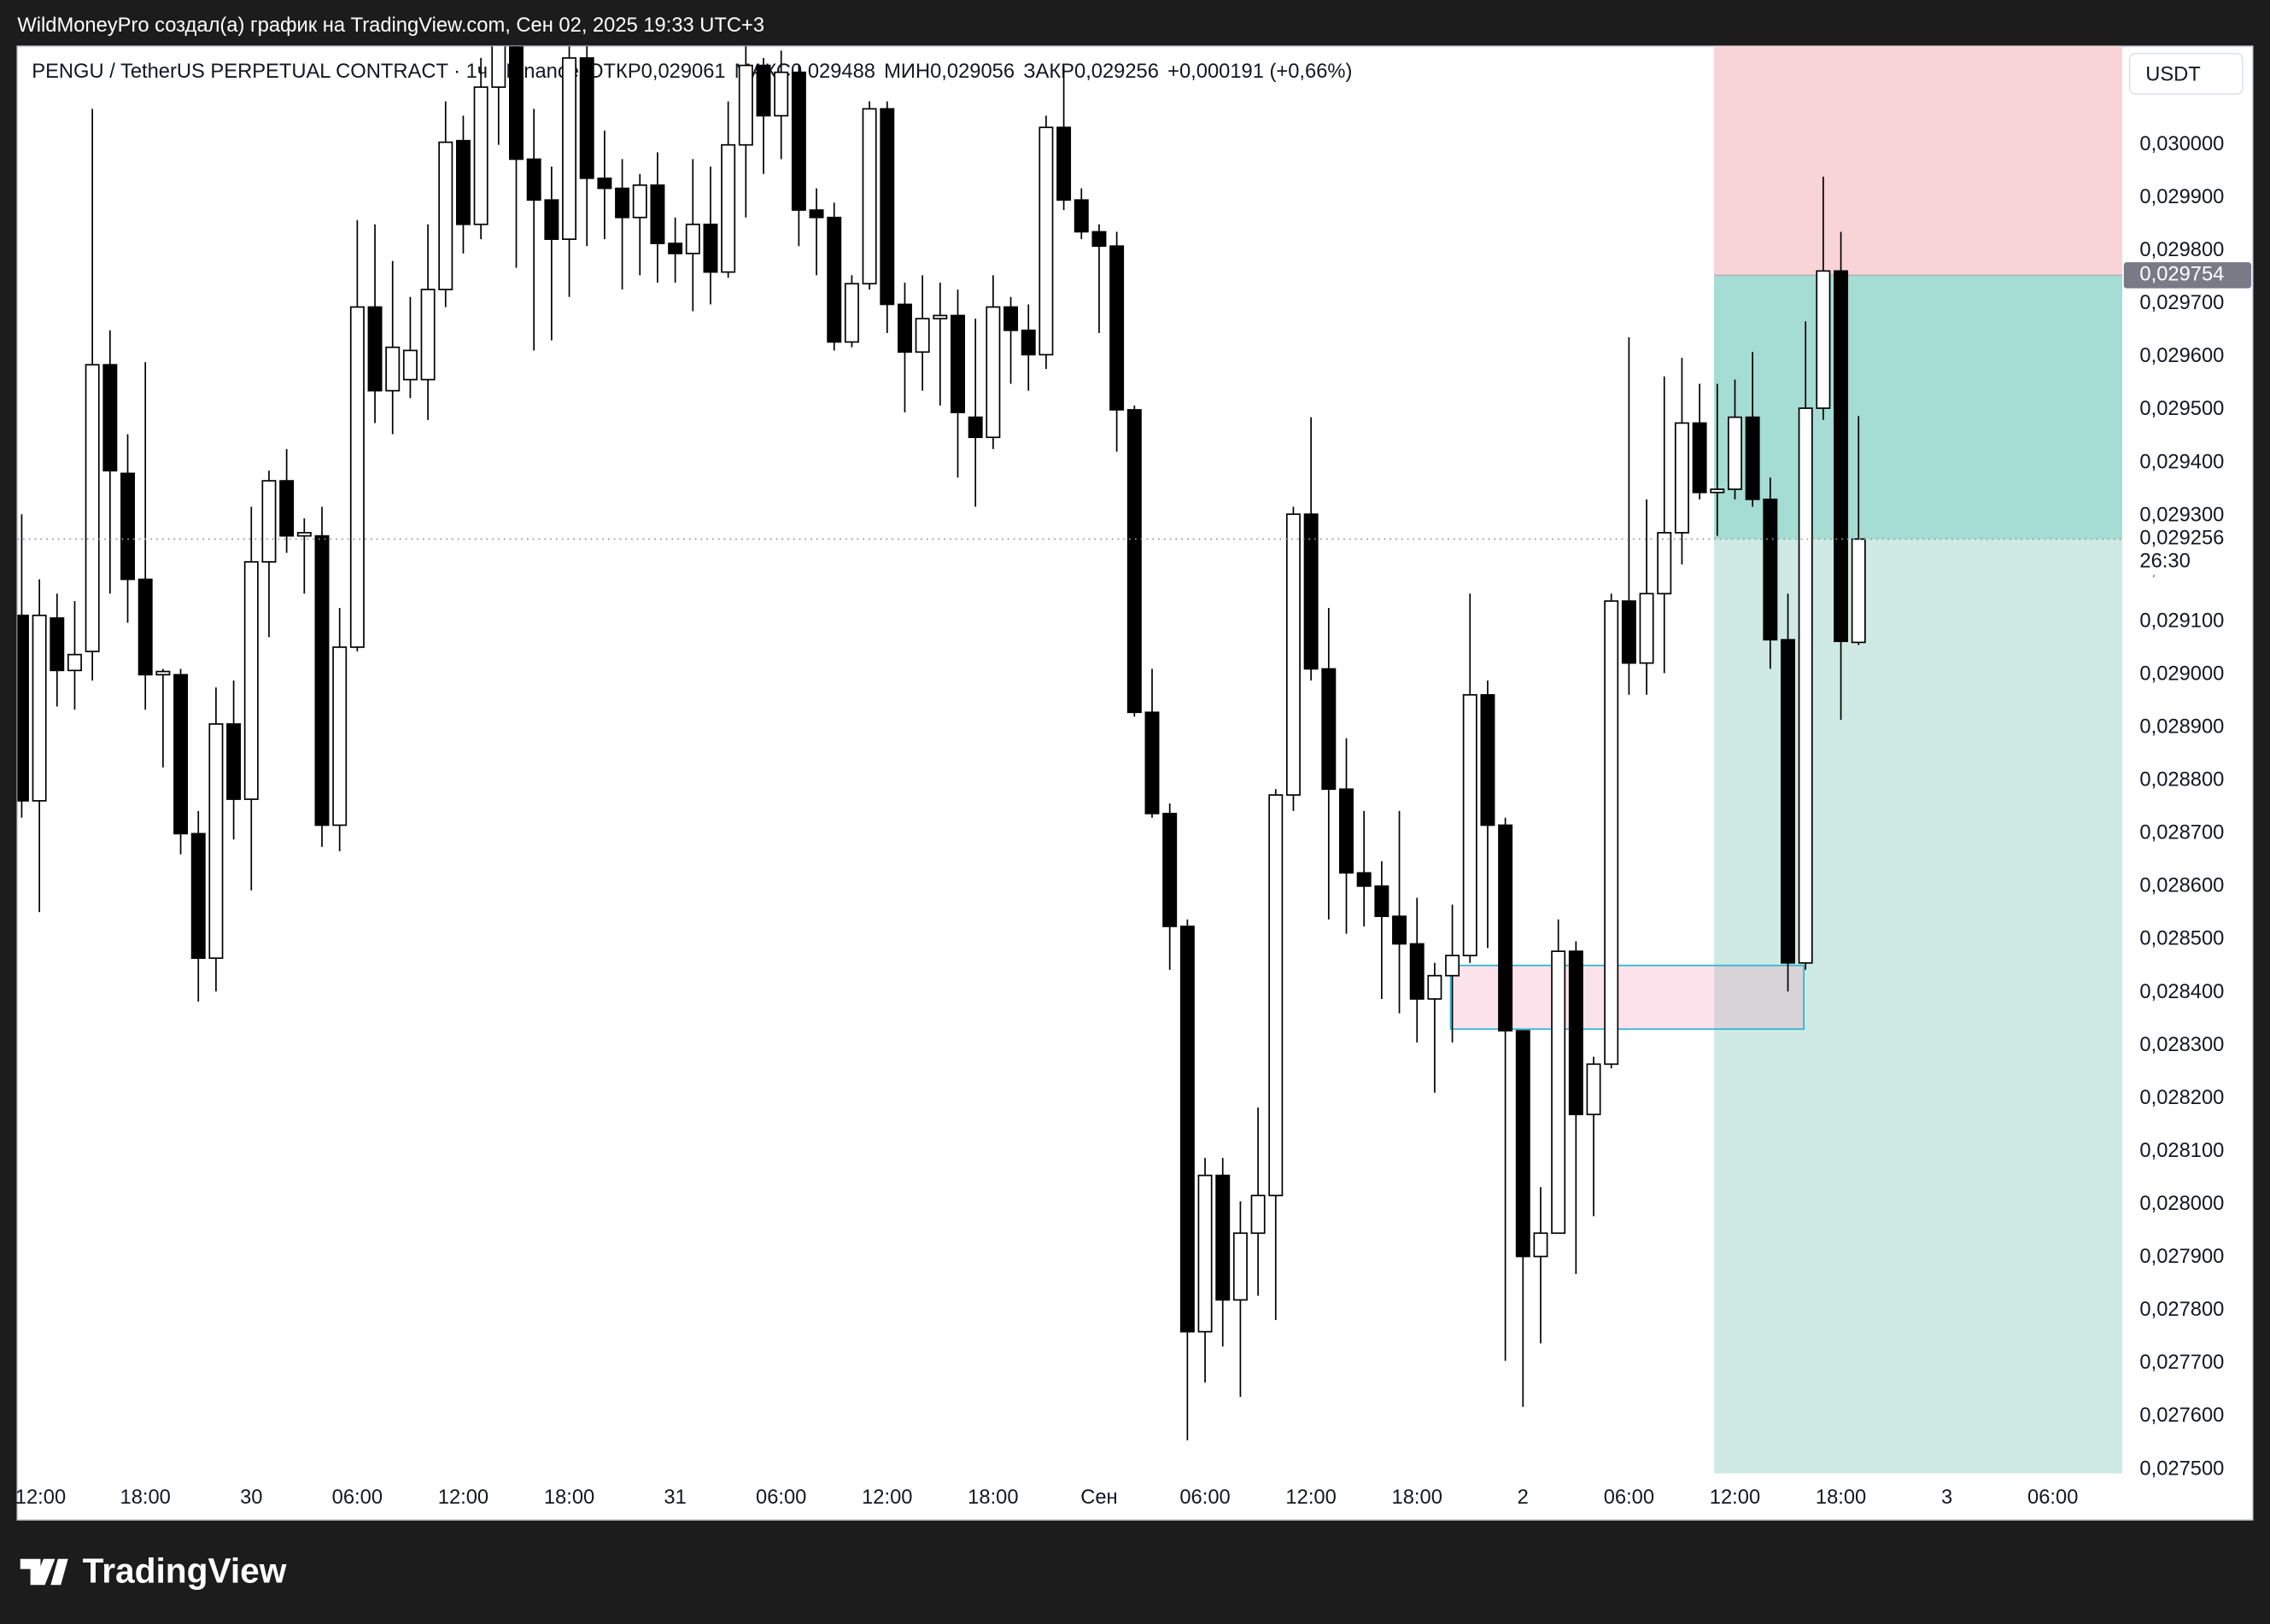 The image size is (2270, 1624). What do you see at coordinates (2173, 74) in the screenshot?
I see `currency: USDT` at bounding box center [2173, 74].